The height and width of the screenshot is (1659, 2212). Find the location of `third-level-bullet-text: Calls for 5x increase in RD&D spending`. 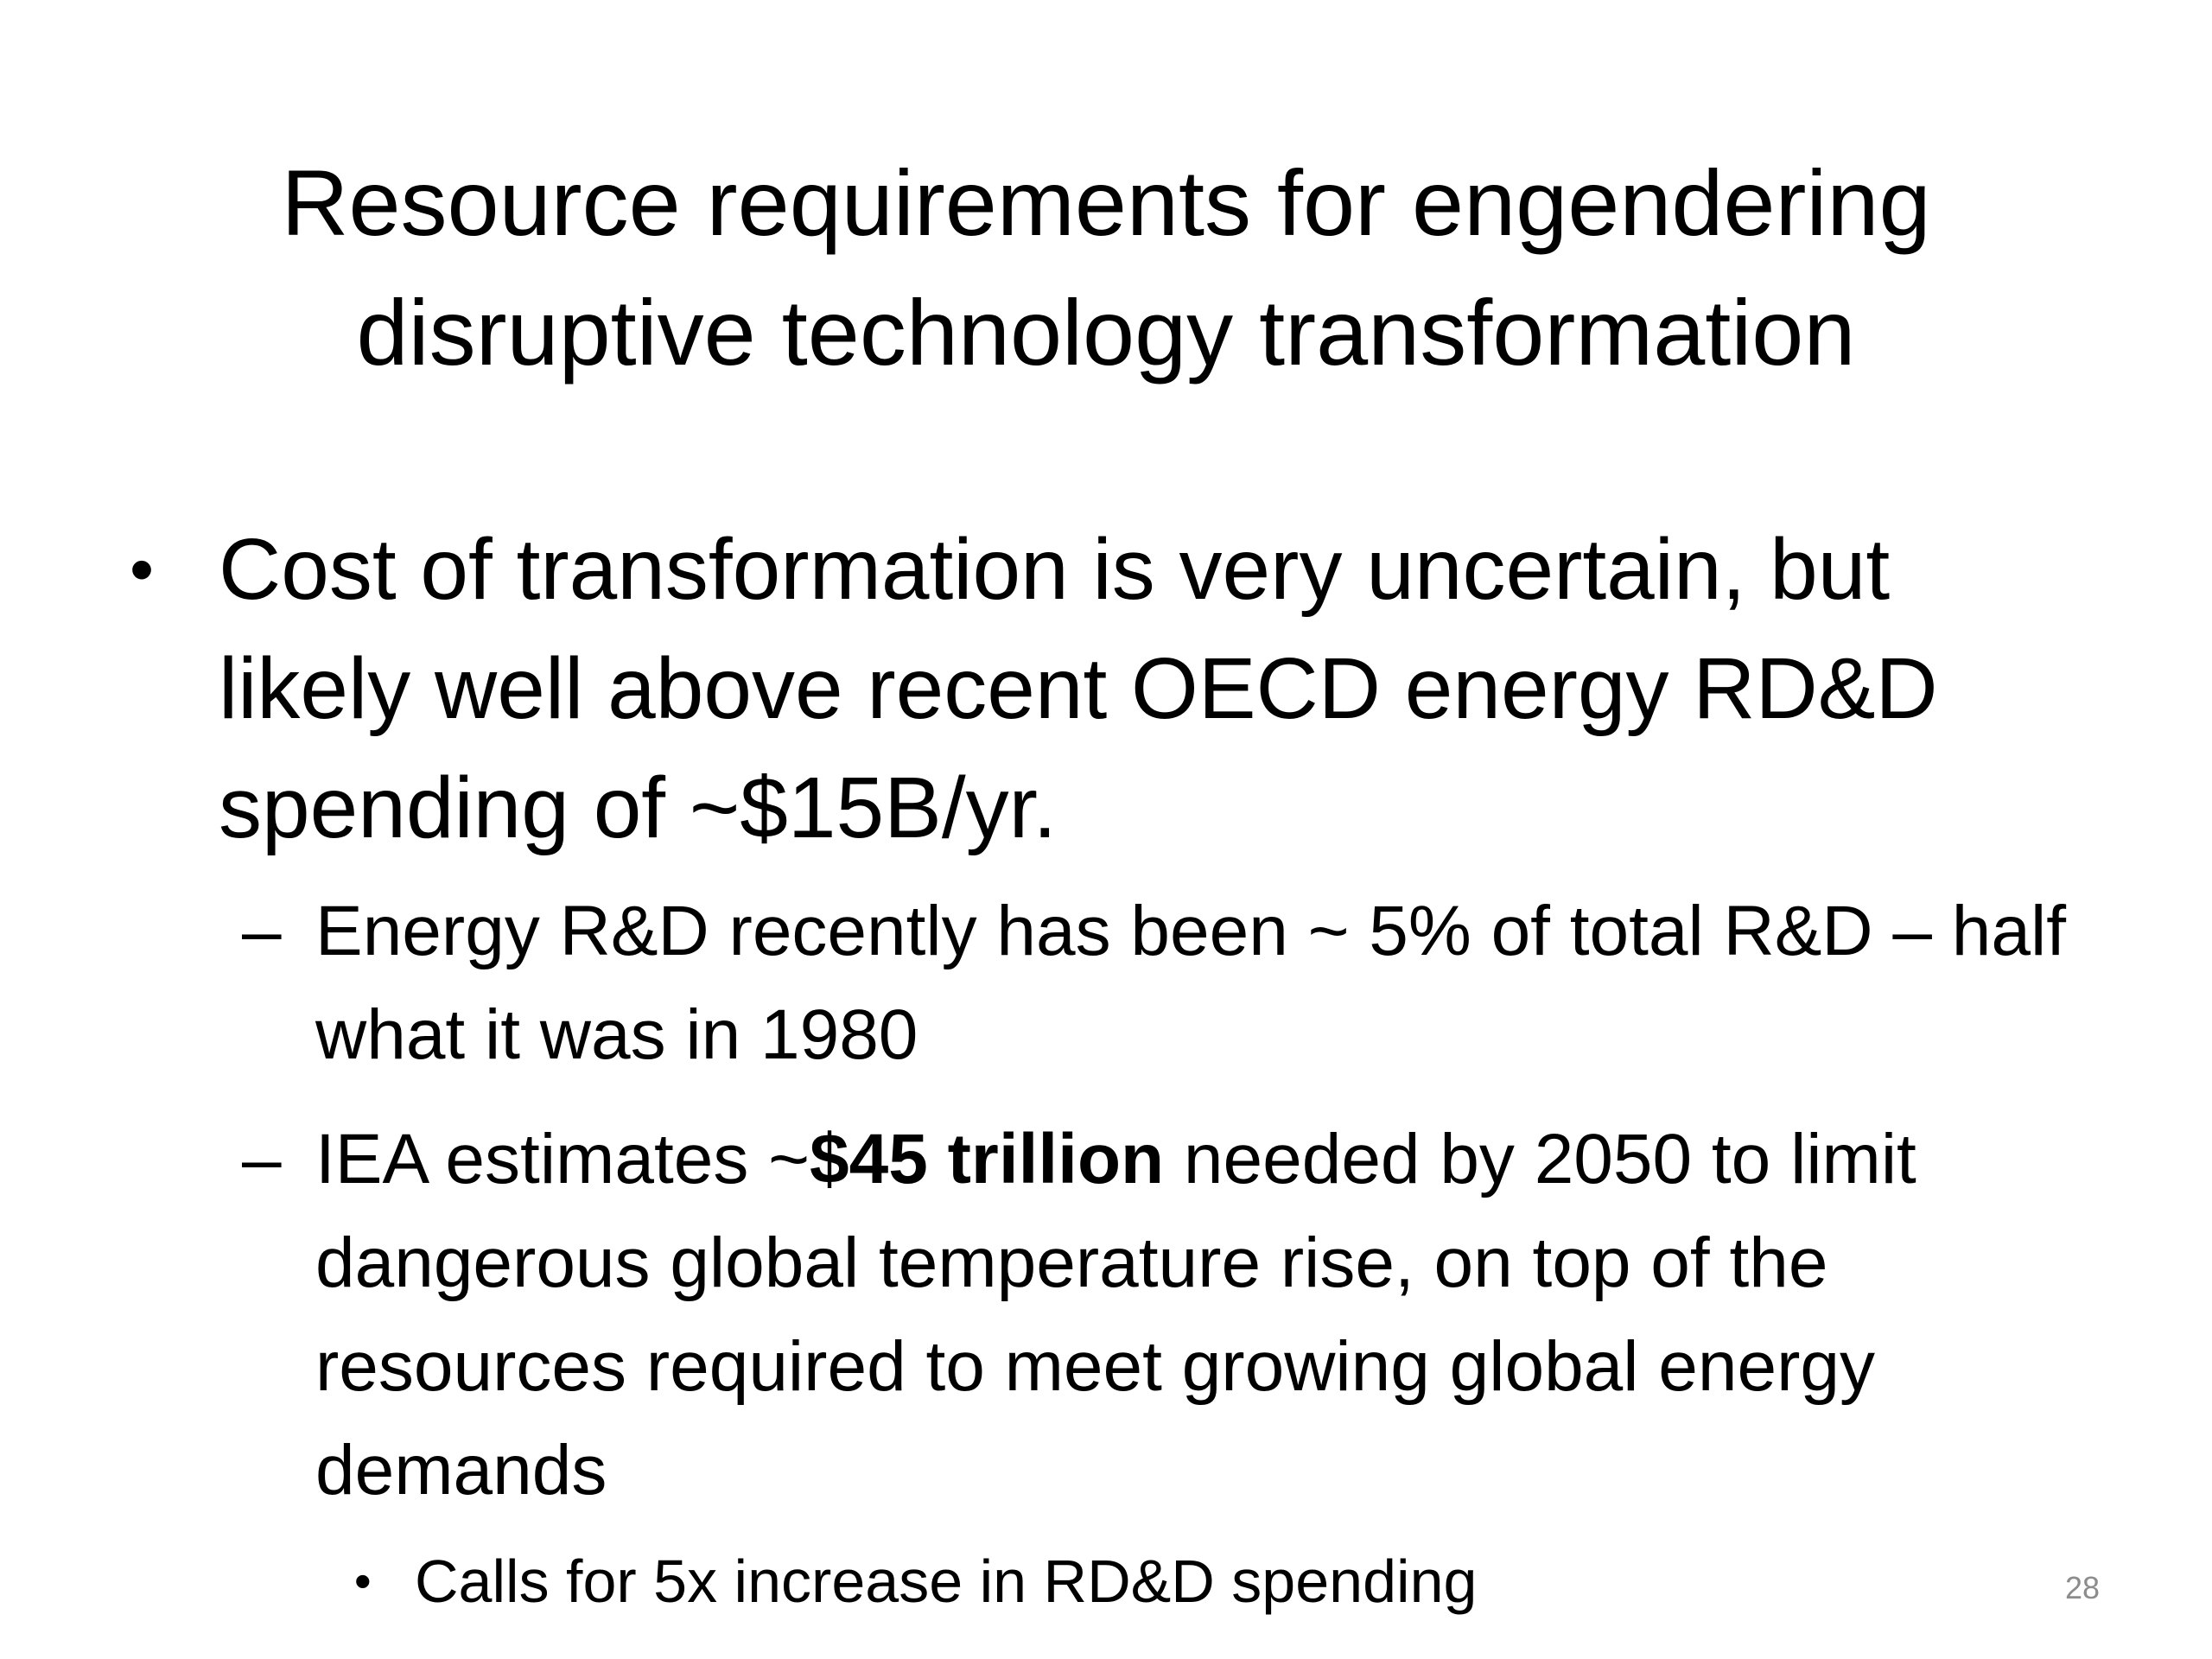

third-level-bullet-text: Calls for 5x increase in RD&D spending is located at coordinates (946, 1581).